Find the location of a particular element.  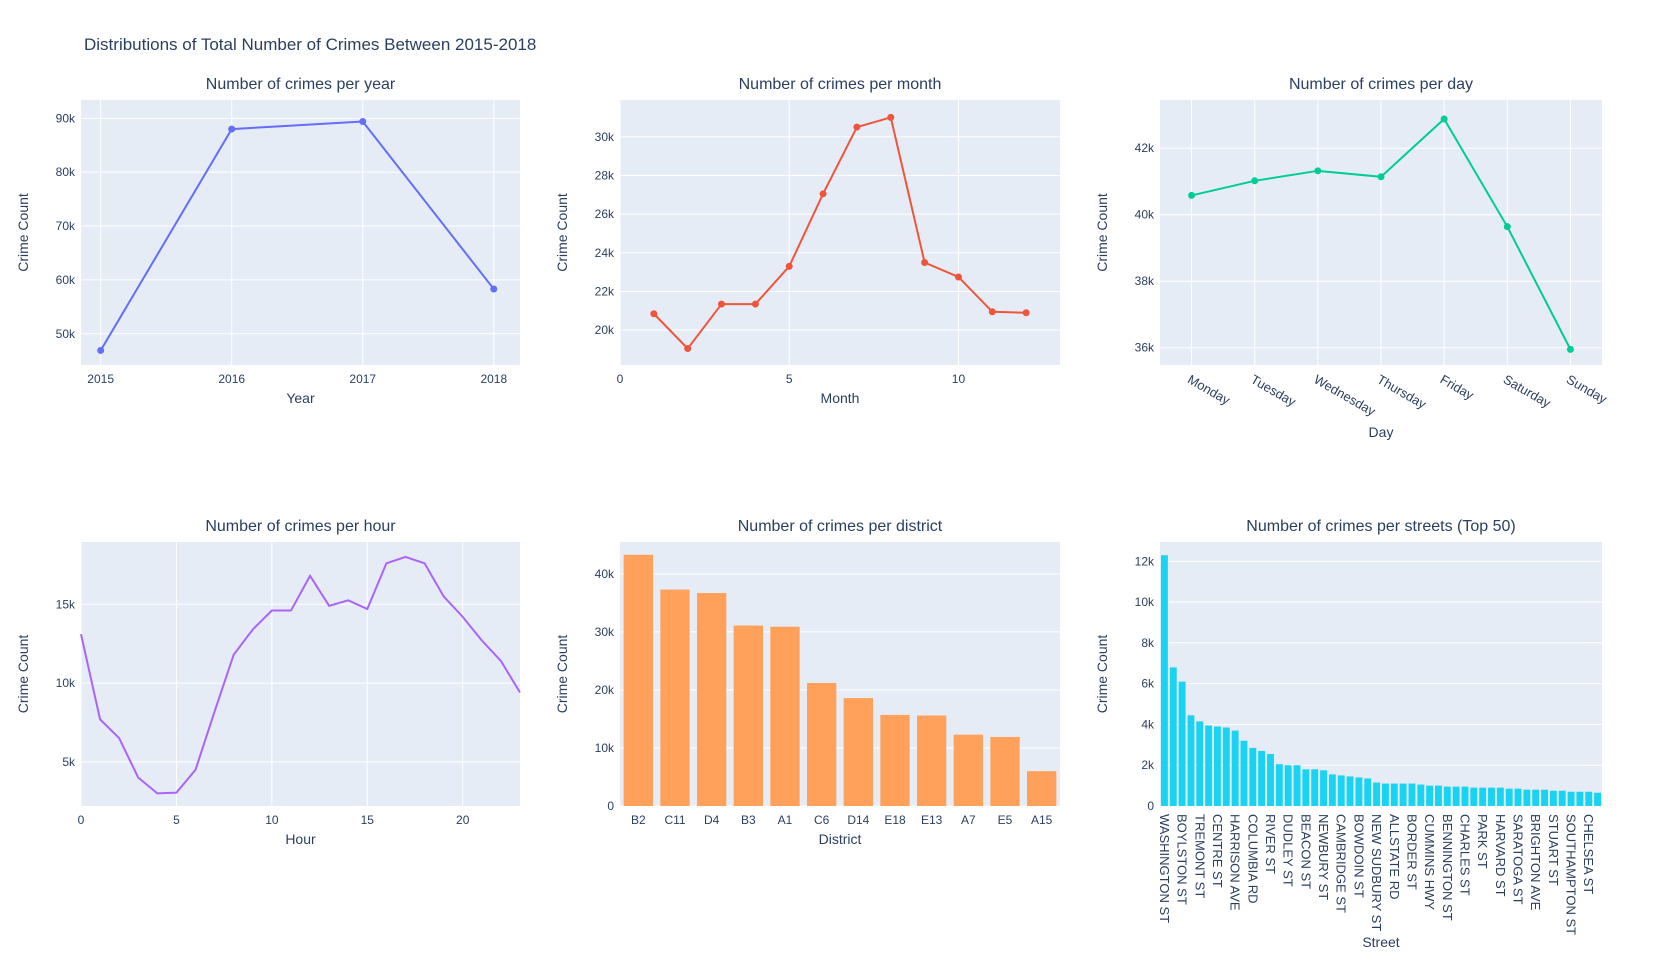

x-tick-label: B2 is located at coordinates (638, 820).